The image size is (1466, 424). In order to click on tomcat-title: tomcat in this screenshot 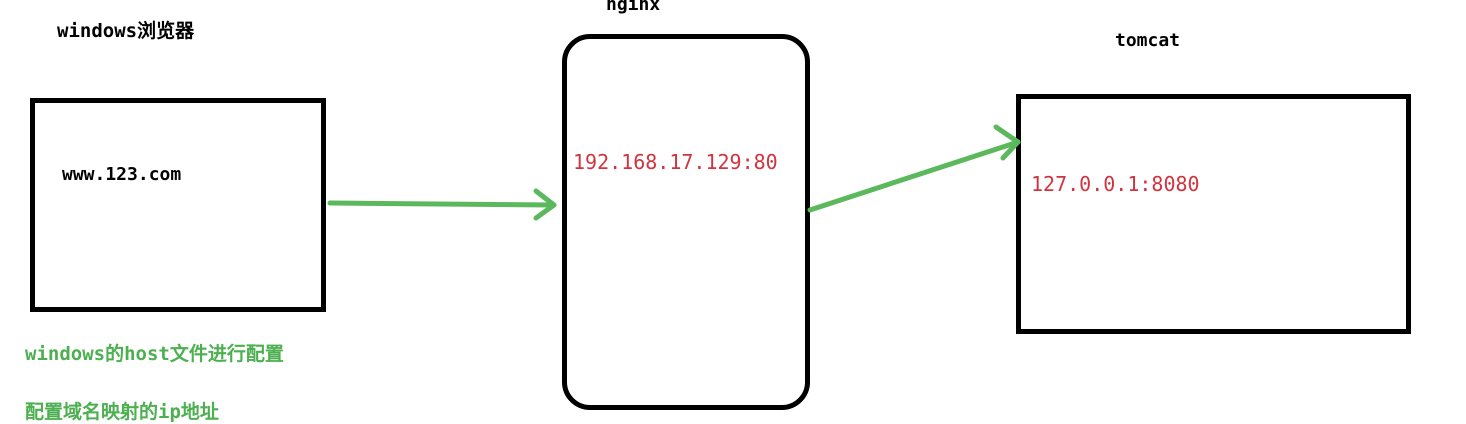, I will do `click(1148, 40)`.